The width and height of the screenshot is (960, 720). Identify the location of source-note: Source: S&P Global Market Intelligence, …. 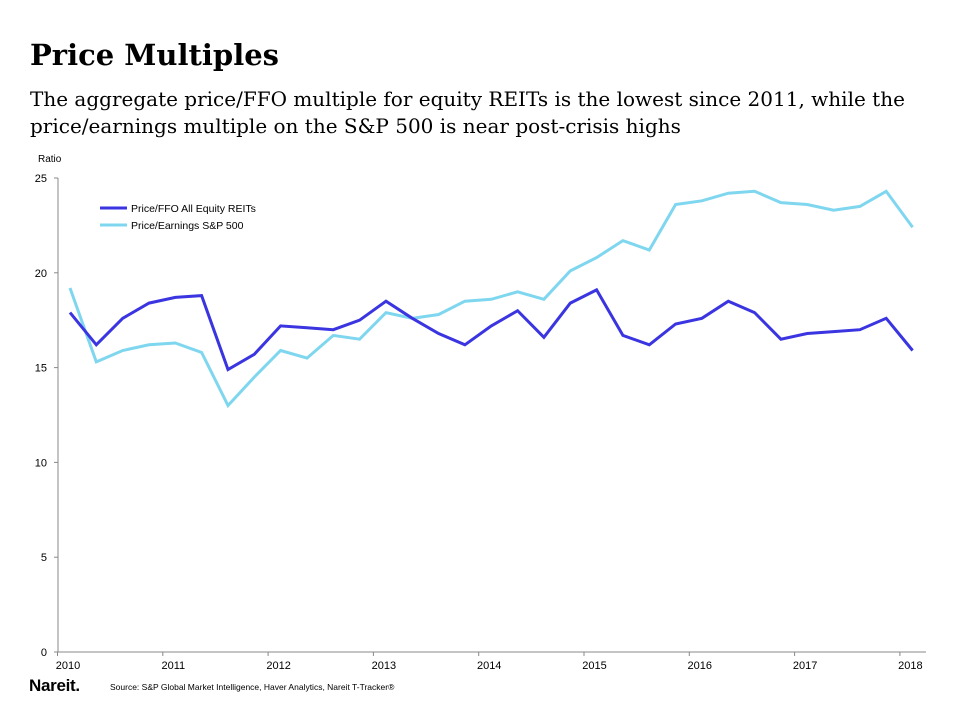
(252, 687).